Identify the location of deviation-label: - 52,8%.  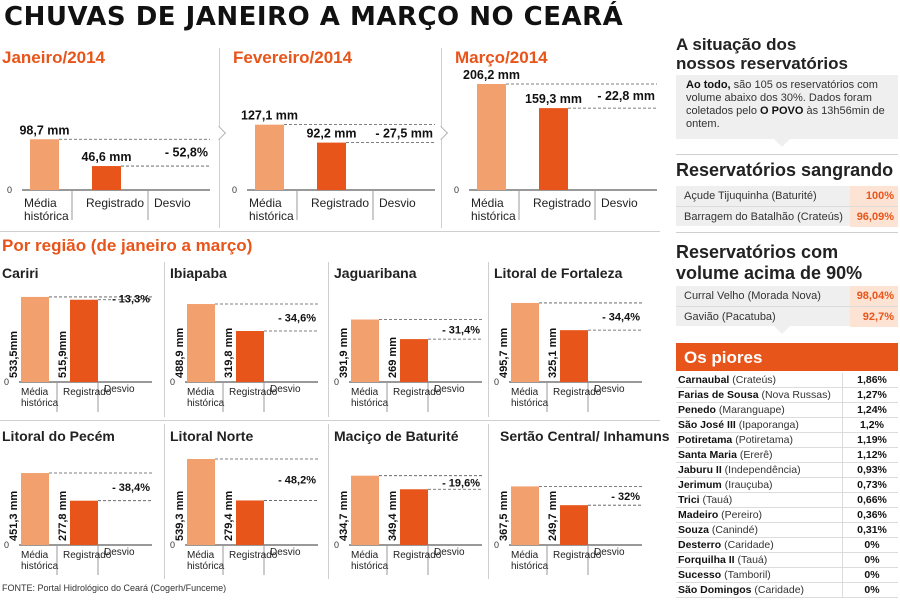
(186, 153).